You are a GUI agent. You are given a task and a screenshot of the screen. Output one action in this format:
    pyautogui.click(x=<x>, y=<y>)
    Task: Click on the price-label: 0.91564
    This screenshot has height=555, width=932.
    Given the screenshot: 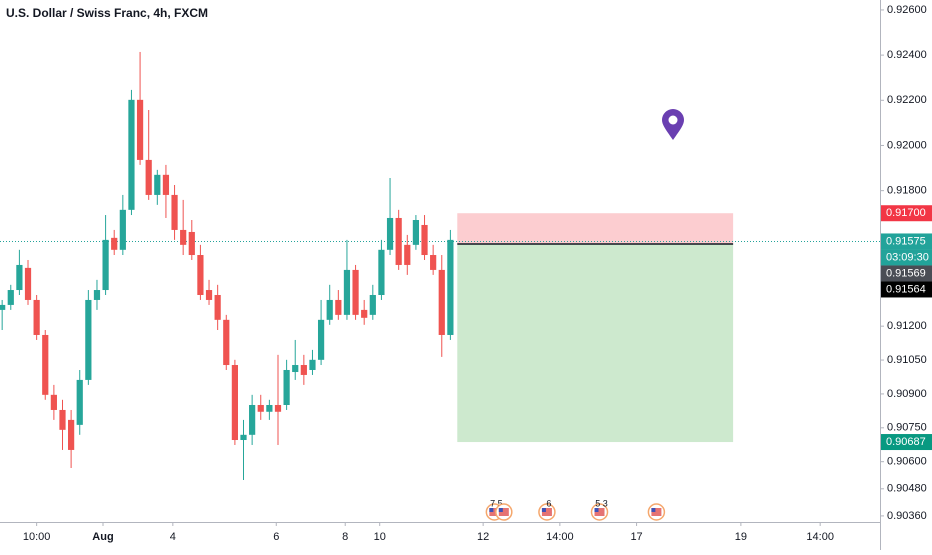 What is the action you would take?
    pyautogui.click(x=906, y=289)
    